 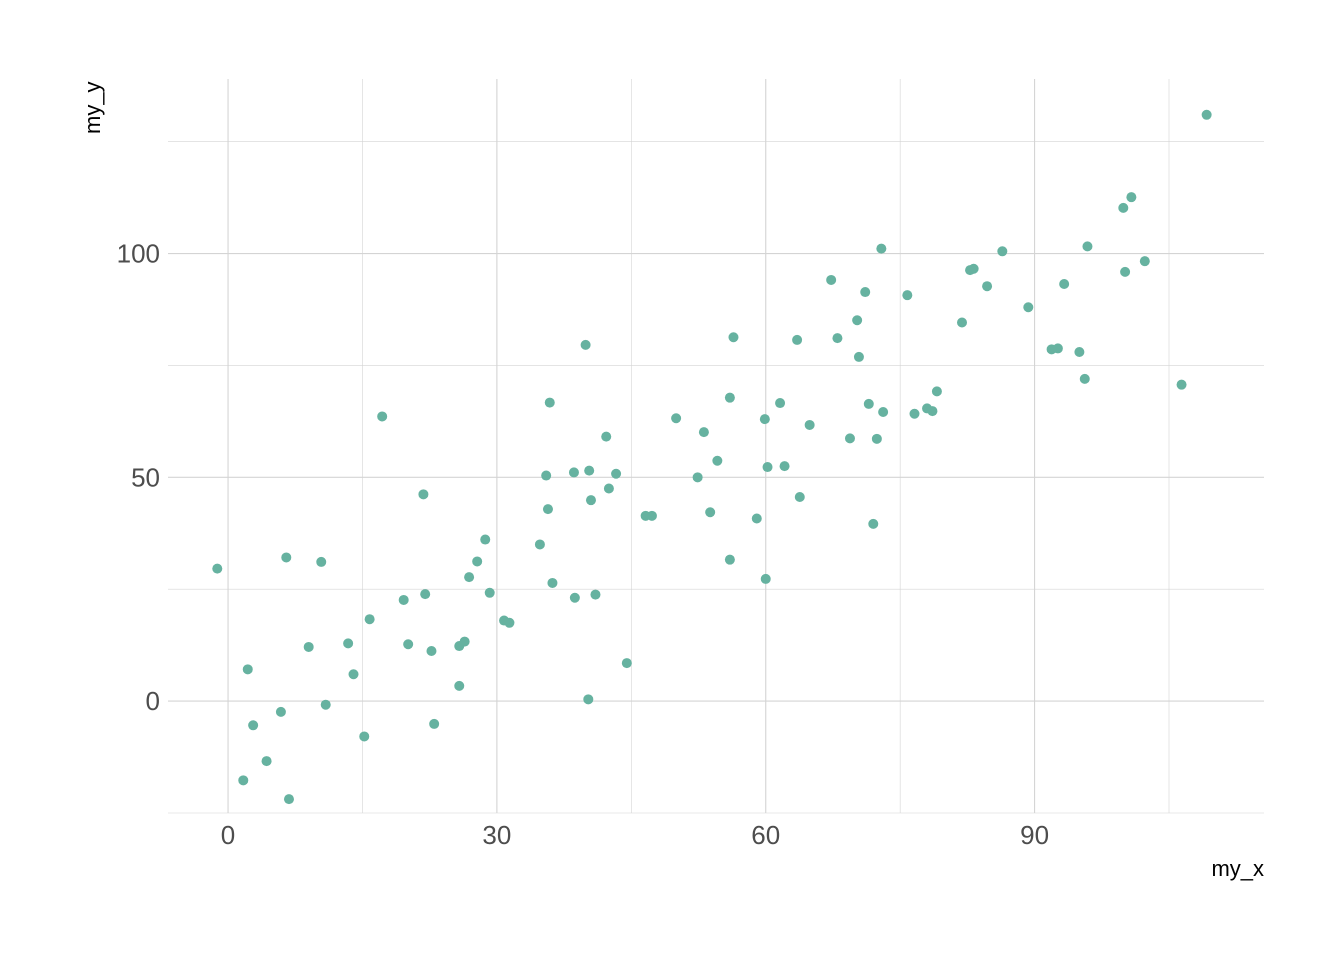 What do you see at coordinates (1034, 835) in the screenshot?
I see `x-tick-label: 90` at bounding box center [1034, 835].